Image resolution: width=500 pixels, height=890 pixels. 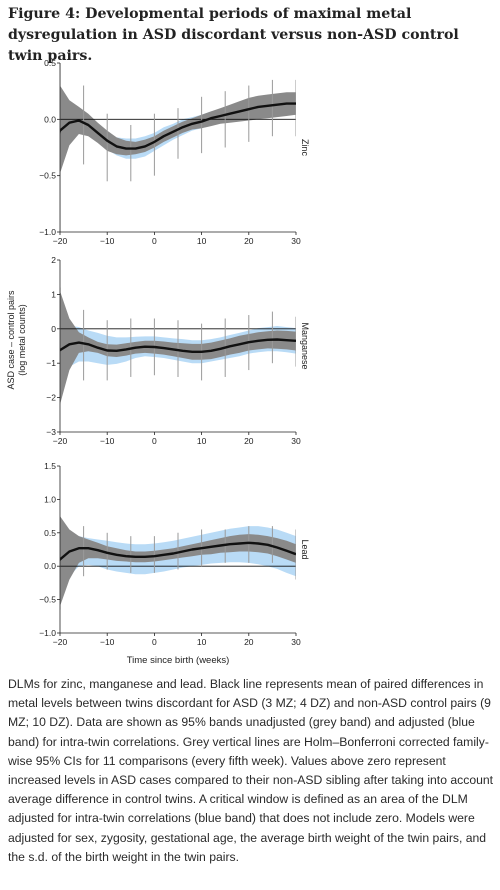 What do you see at coordinates (53, 294) in the screenshot?
I see `y-tick-label: 1` at bounding box center [53, 294].